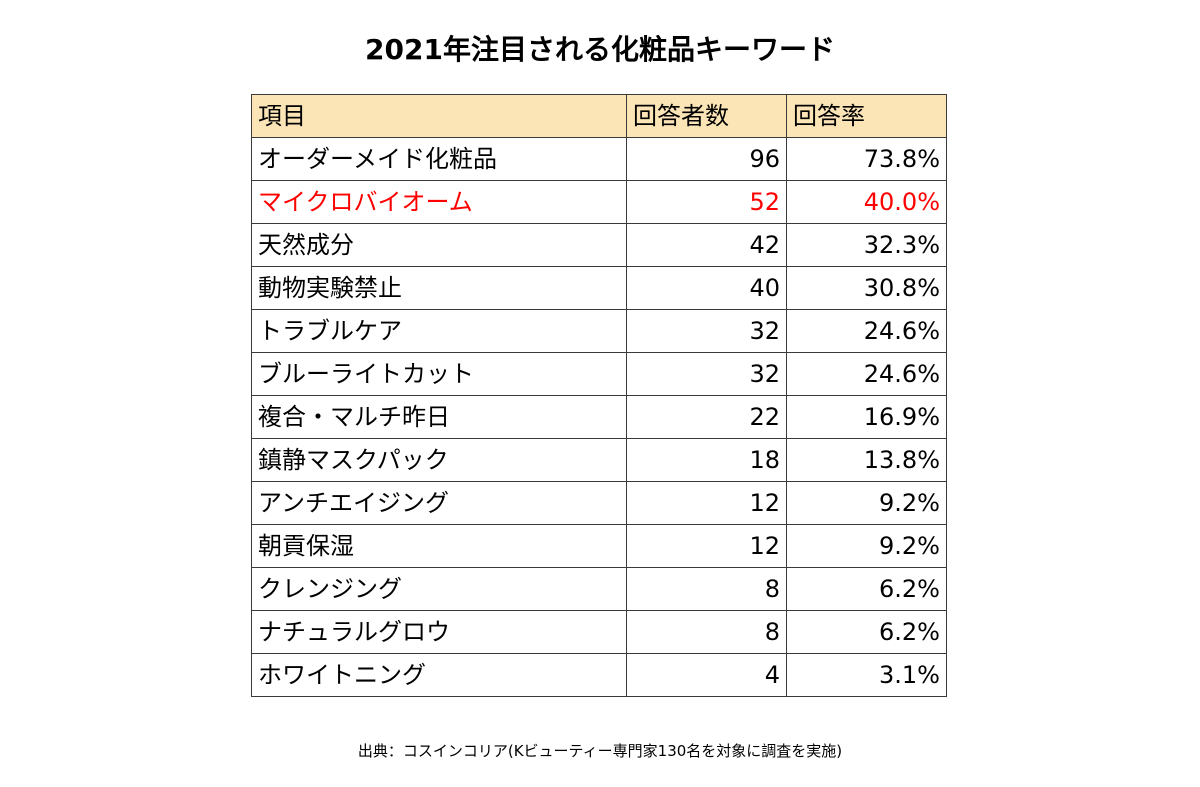  I want to click on row-item-cell: 鎮静マスクパック, so click(439, 460).